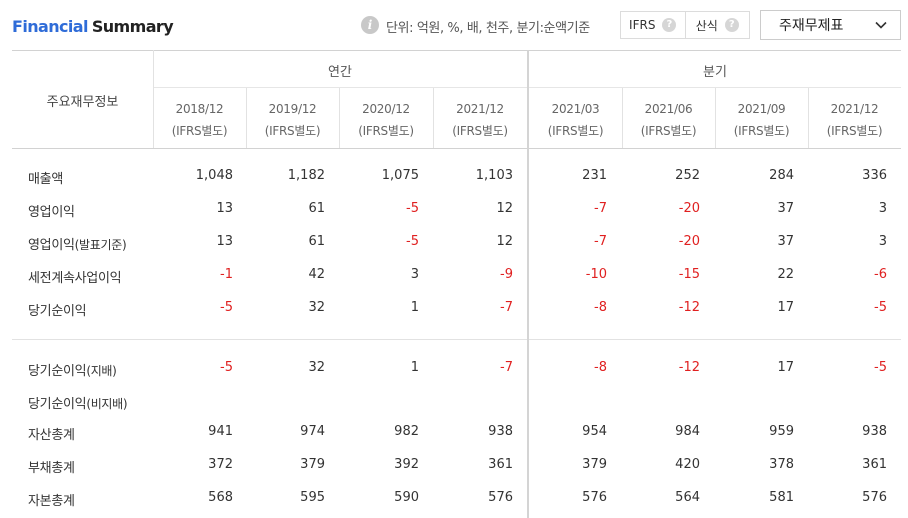 The image size is (908, 518). What do you see at coordinates (45, 177) in the screenshot?
I see `row-label: 매출액` at bounding box center [45, 177].